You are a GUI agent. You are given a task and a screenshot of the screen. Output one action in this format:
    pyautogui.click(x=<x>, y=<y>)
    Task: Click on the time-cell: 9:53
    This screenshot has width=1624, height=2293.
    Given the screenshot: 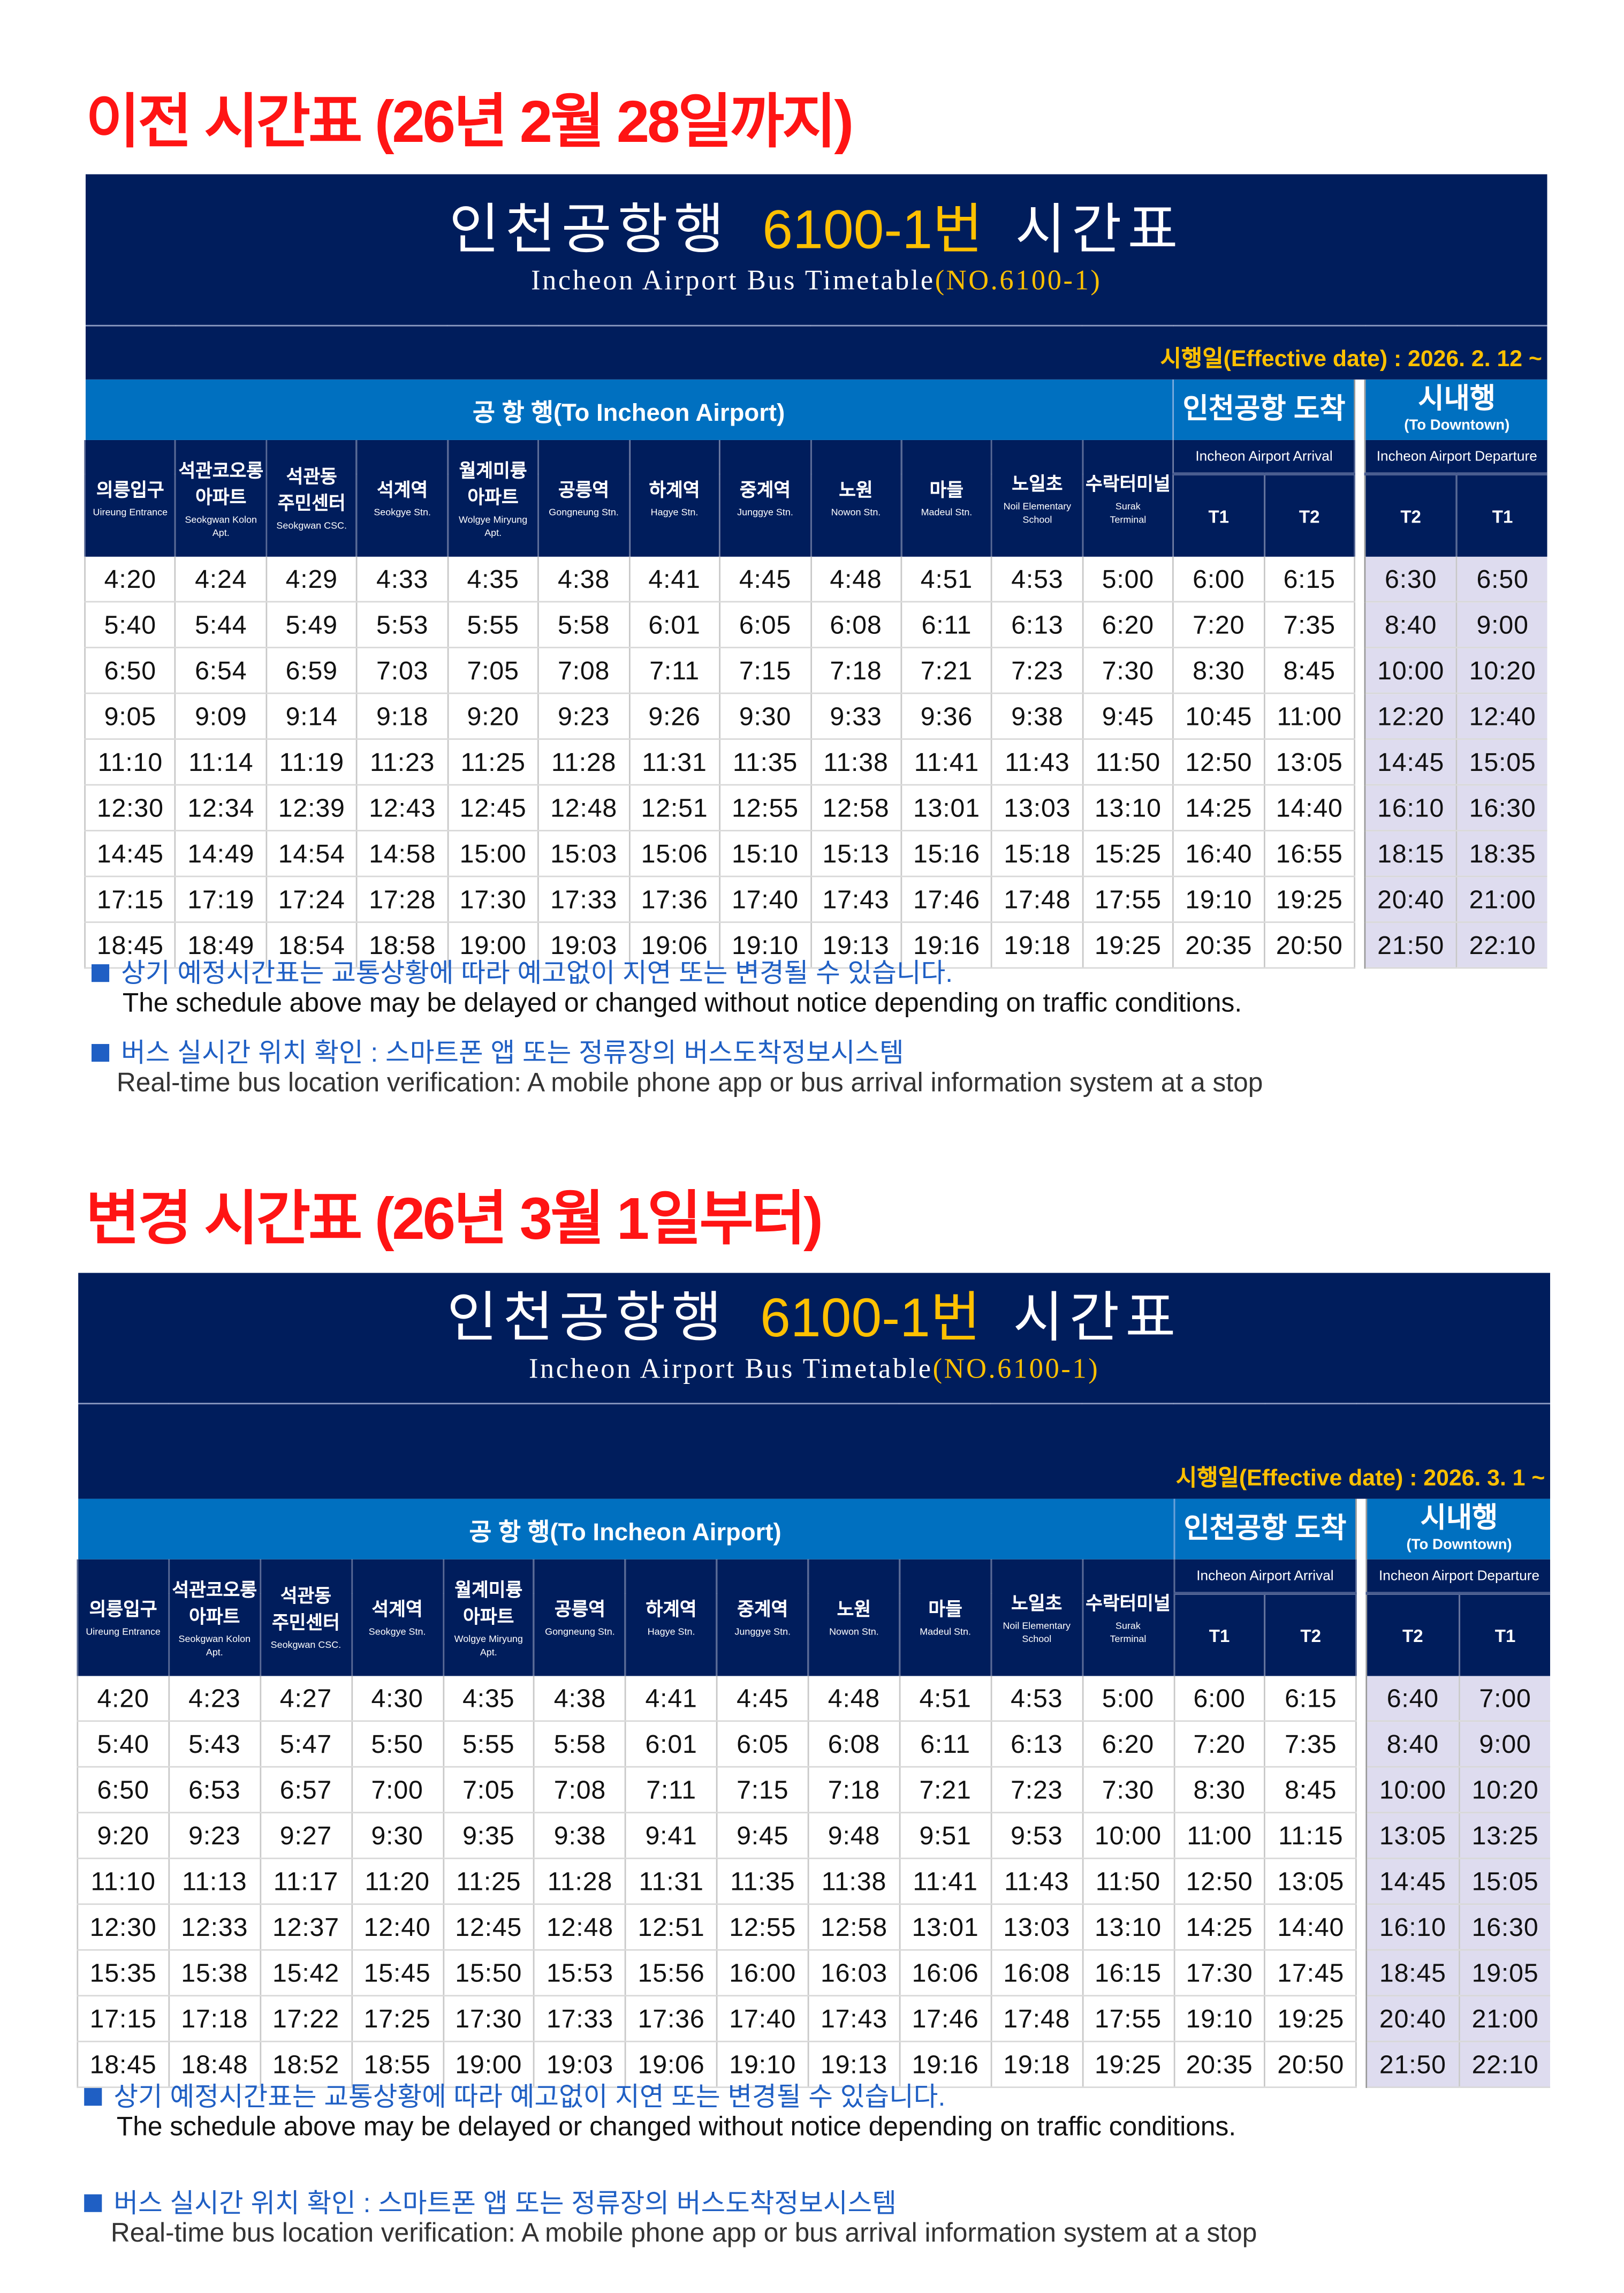 What is the action you would take?
    pyautogui.click(x=1036, y=1835)
    